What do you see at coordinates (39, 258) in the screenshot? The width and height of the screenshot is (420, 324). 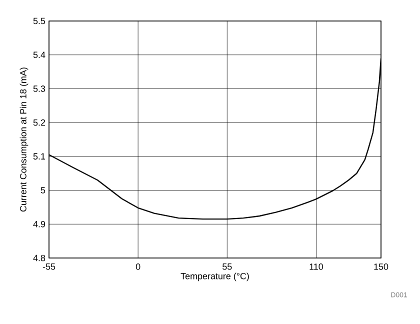 I see `y-tick-label: 4.8` at bounding box center [39, 258].